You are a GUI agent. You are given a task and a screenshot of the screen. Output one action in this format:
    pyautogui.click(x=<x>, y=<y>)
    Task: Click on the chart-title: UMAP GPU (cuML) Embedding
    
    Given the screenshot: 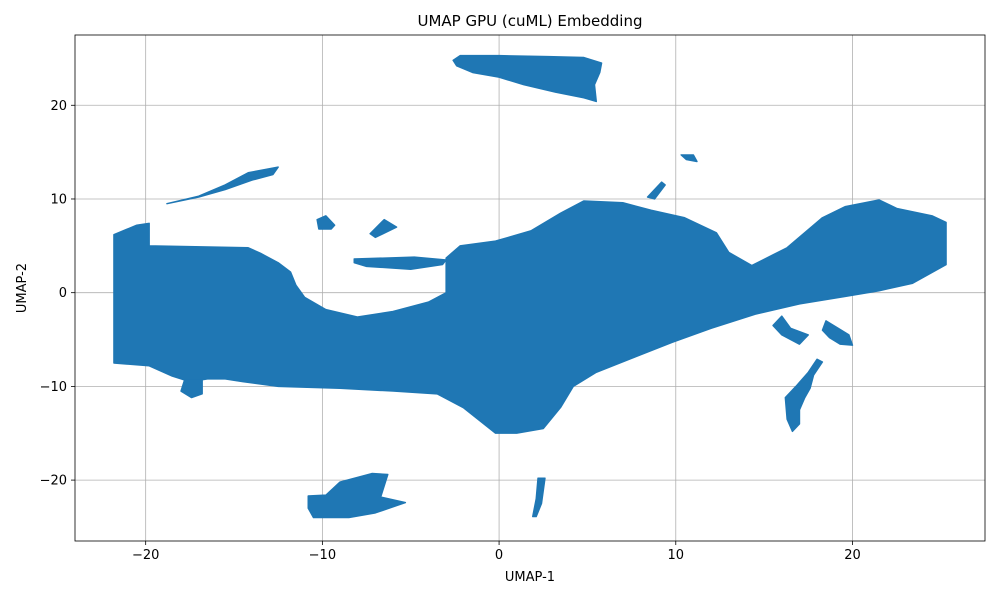 What is the action you would take?
    pyautogui.click(x=529, y=21)
    